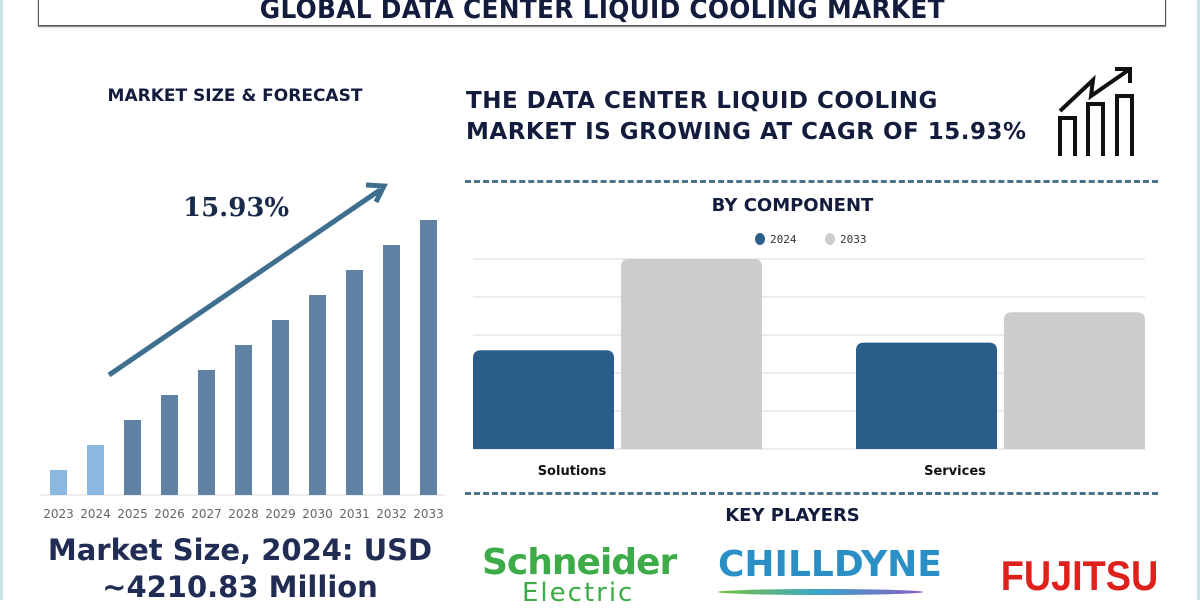 This screenshot has width=1200, height=608. What do you see at coordinates (206, 432) in the screenshot?
I see `bar-2027` at bounding box center [206, 432].